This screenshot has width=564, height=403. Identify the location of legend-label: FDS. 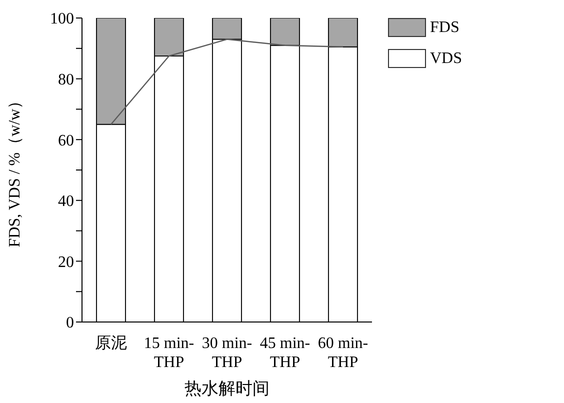
(445, 27).